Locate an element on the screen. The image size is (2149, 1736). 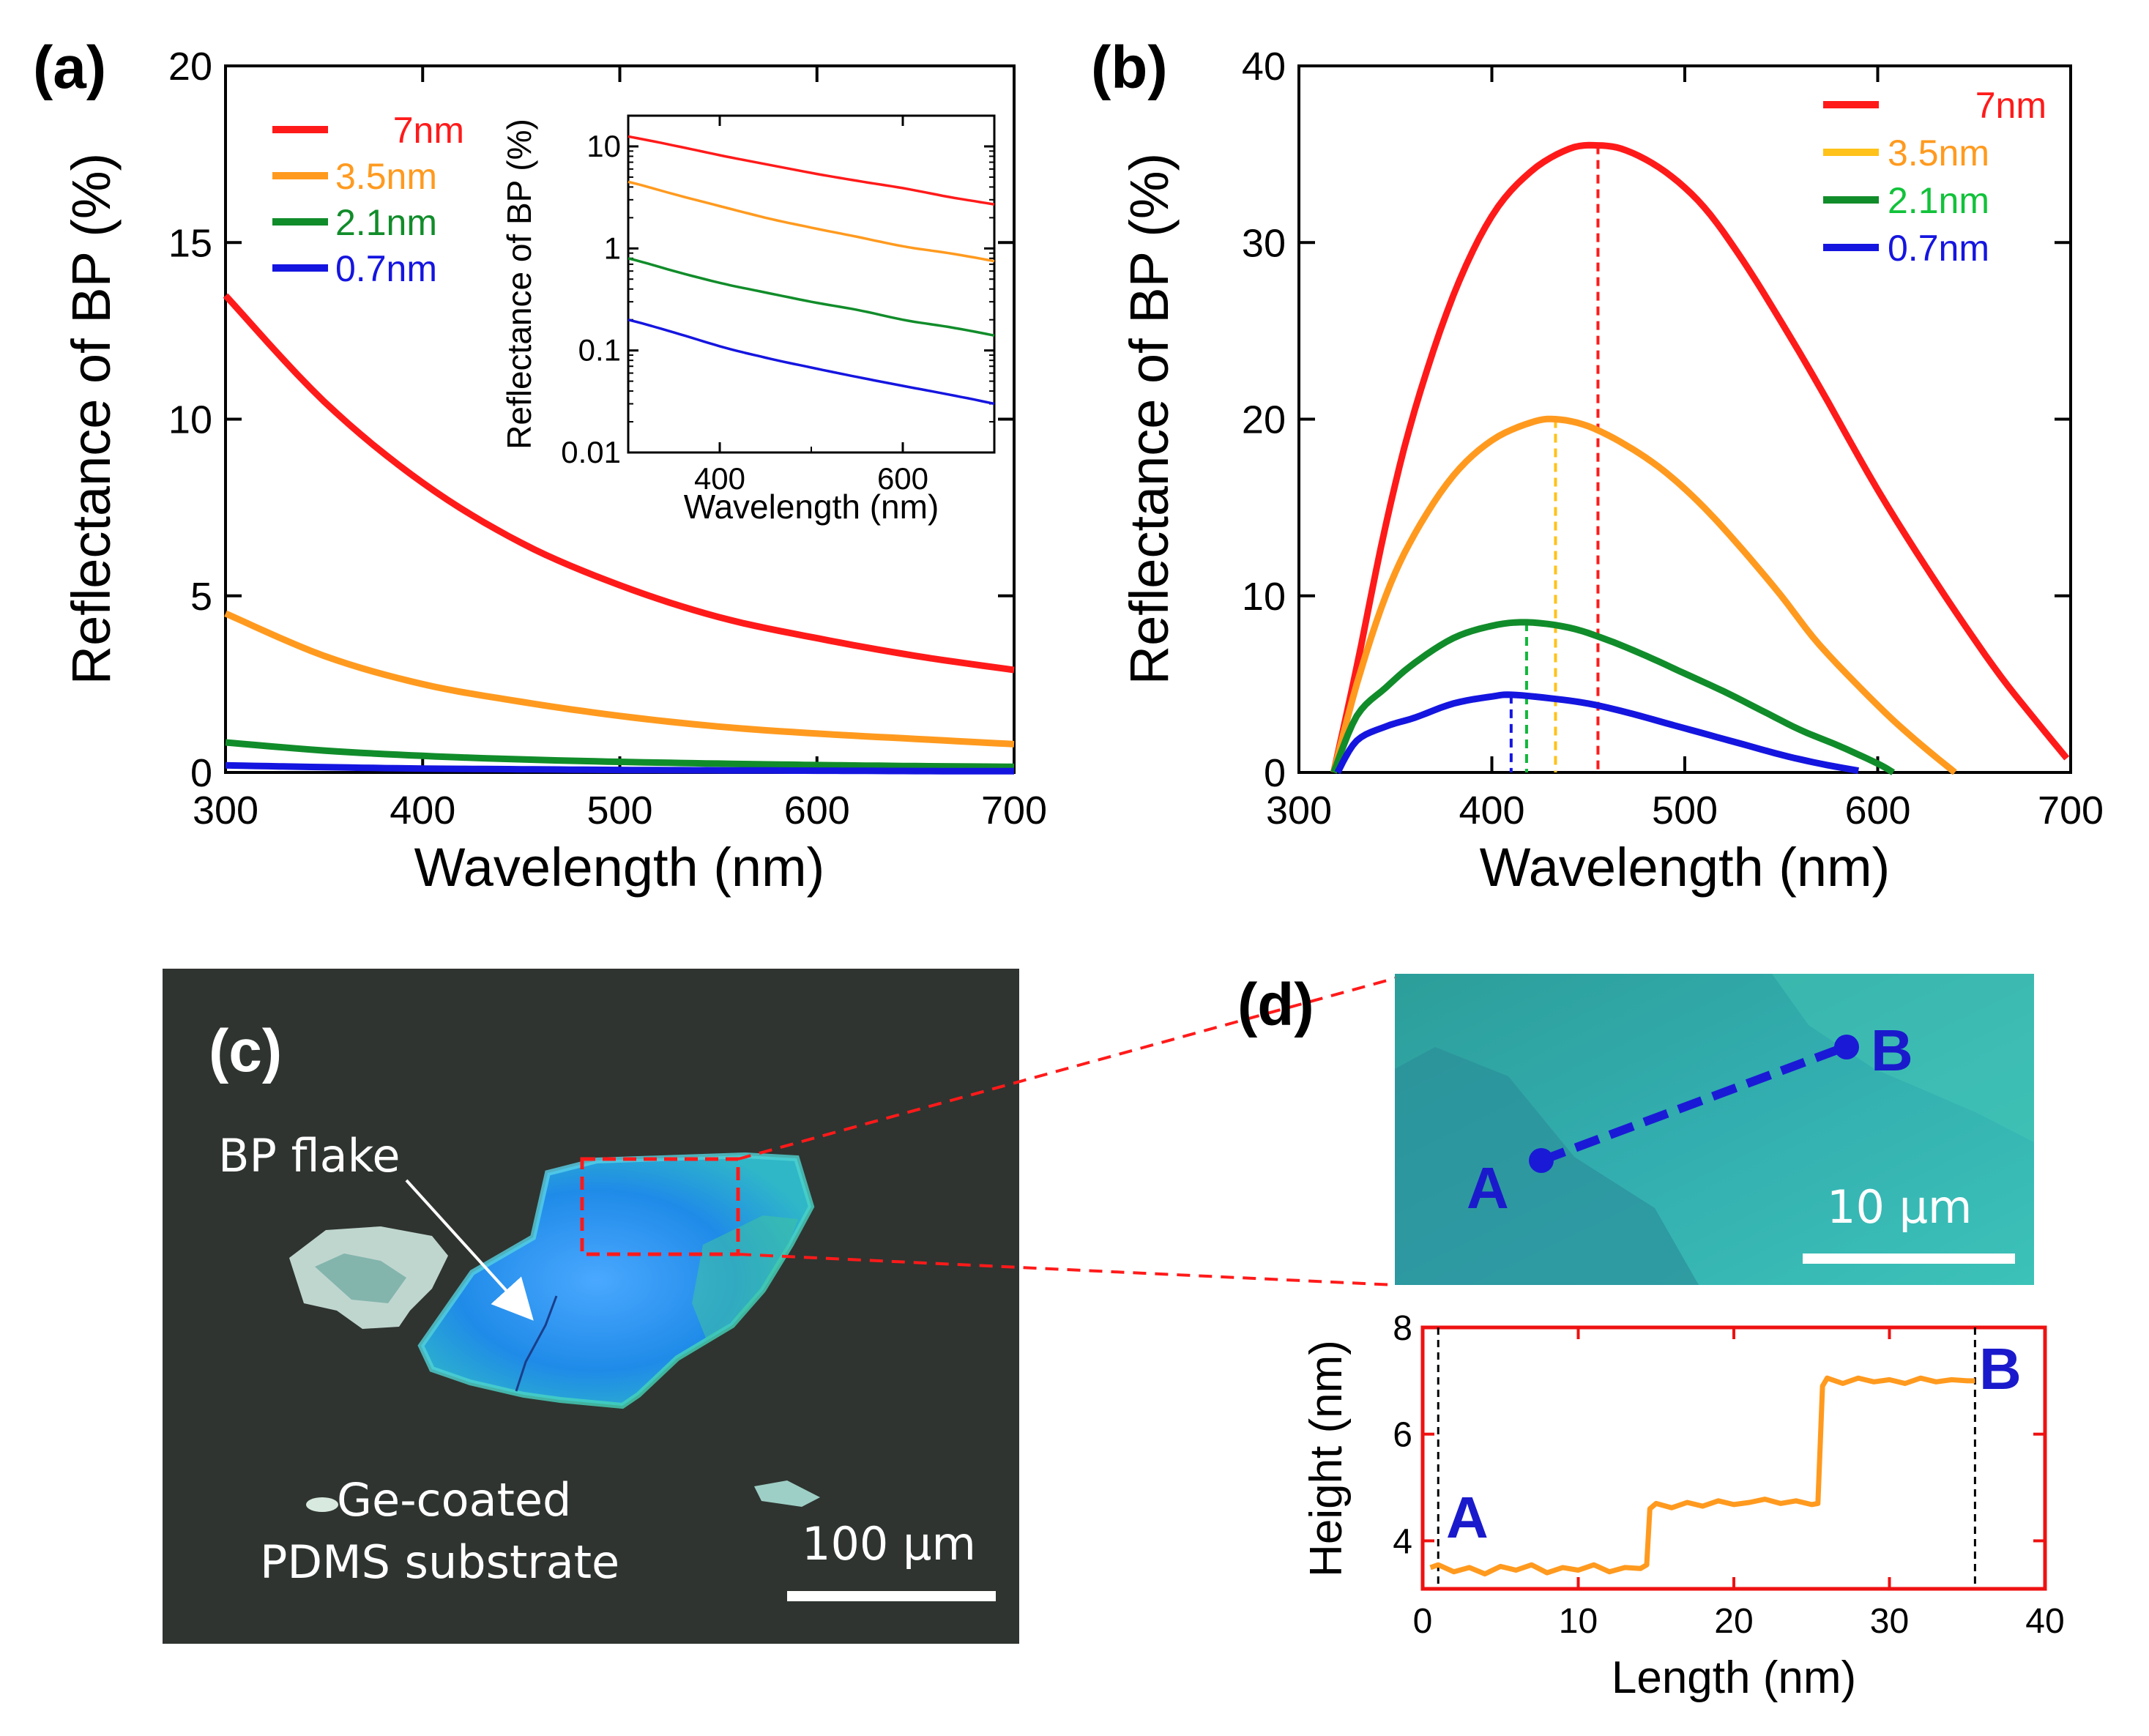
inset-xtick-label: 400 is located at coordinates (719, 478).